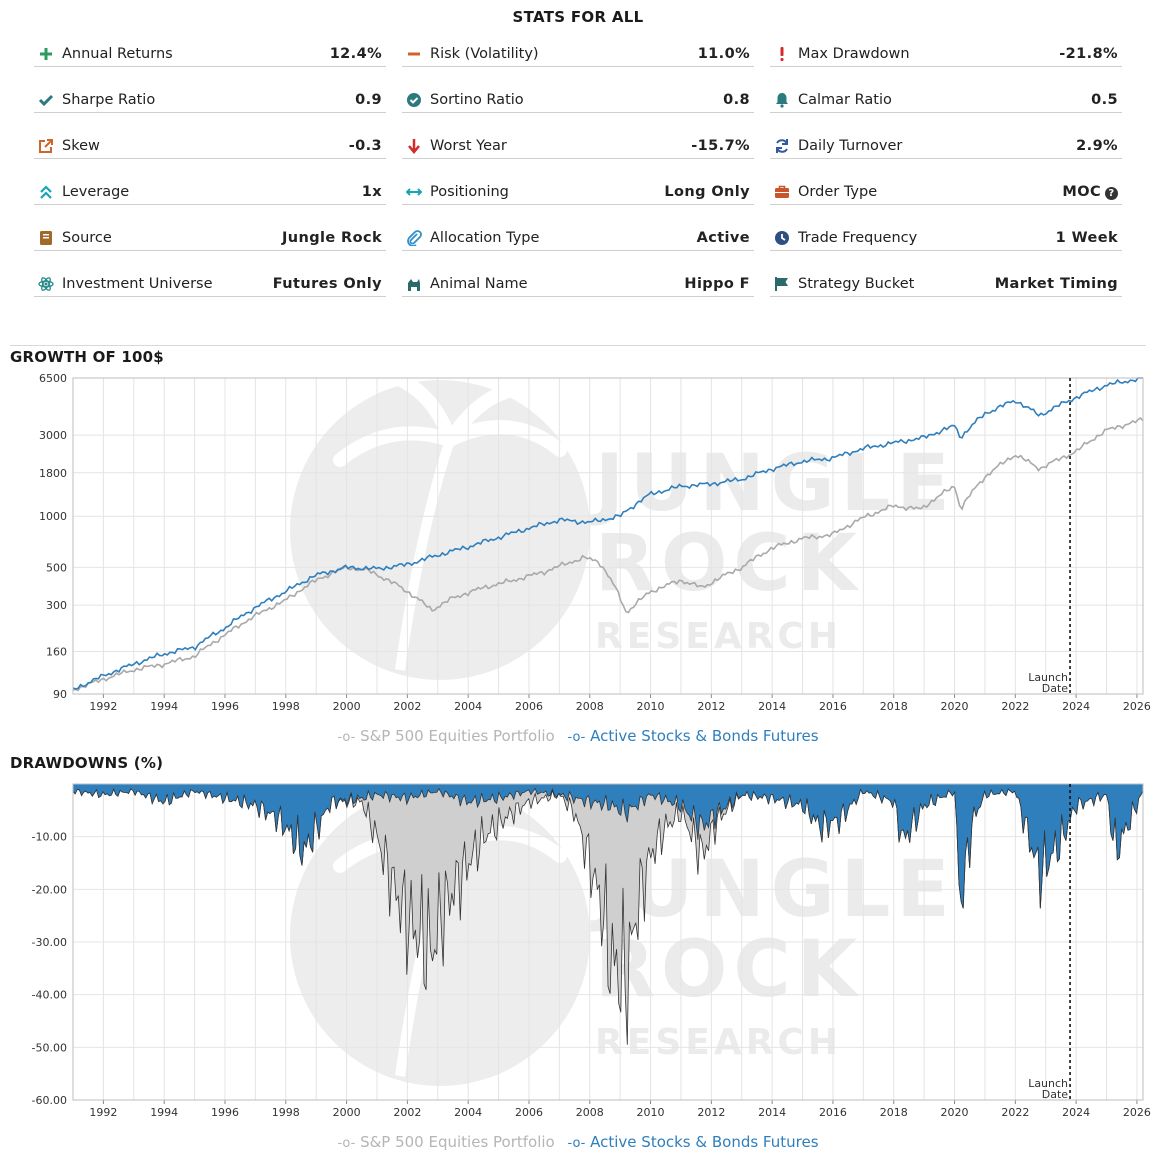  What do you see at coordinates (81, 145) in the screenshot?
I see `stat-label: Skew` at bounding box center [81, 145].